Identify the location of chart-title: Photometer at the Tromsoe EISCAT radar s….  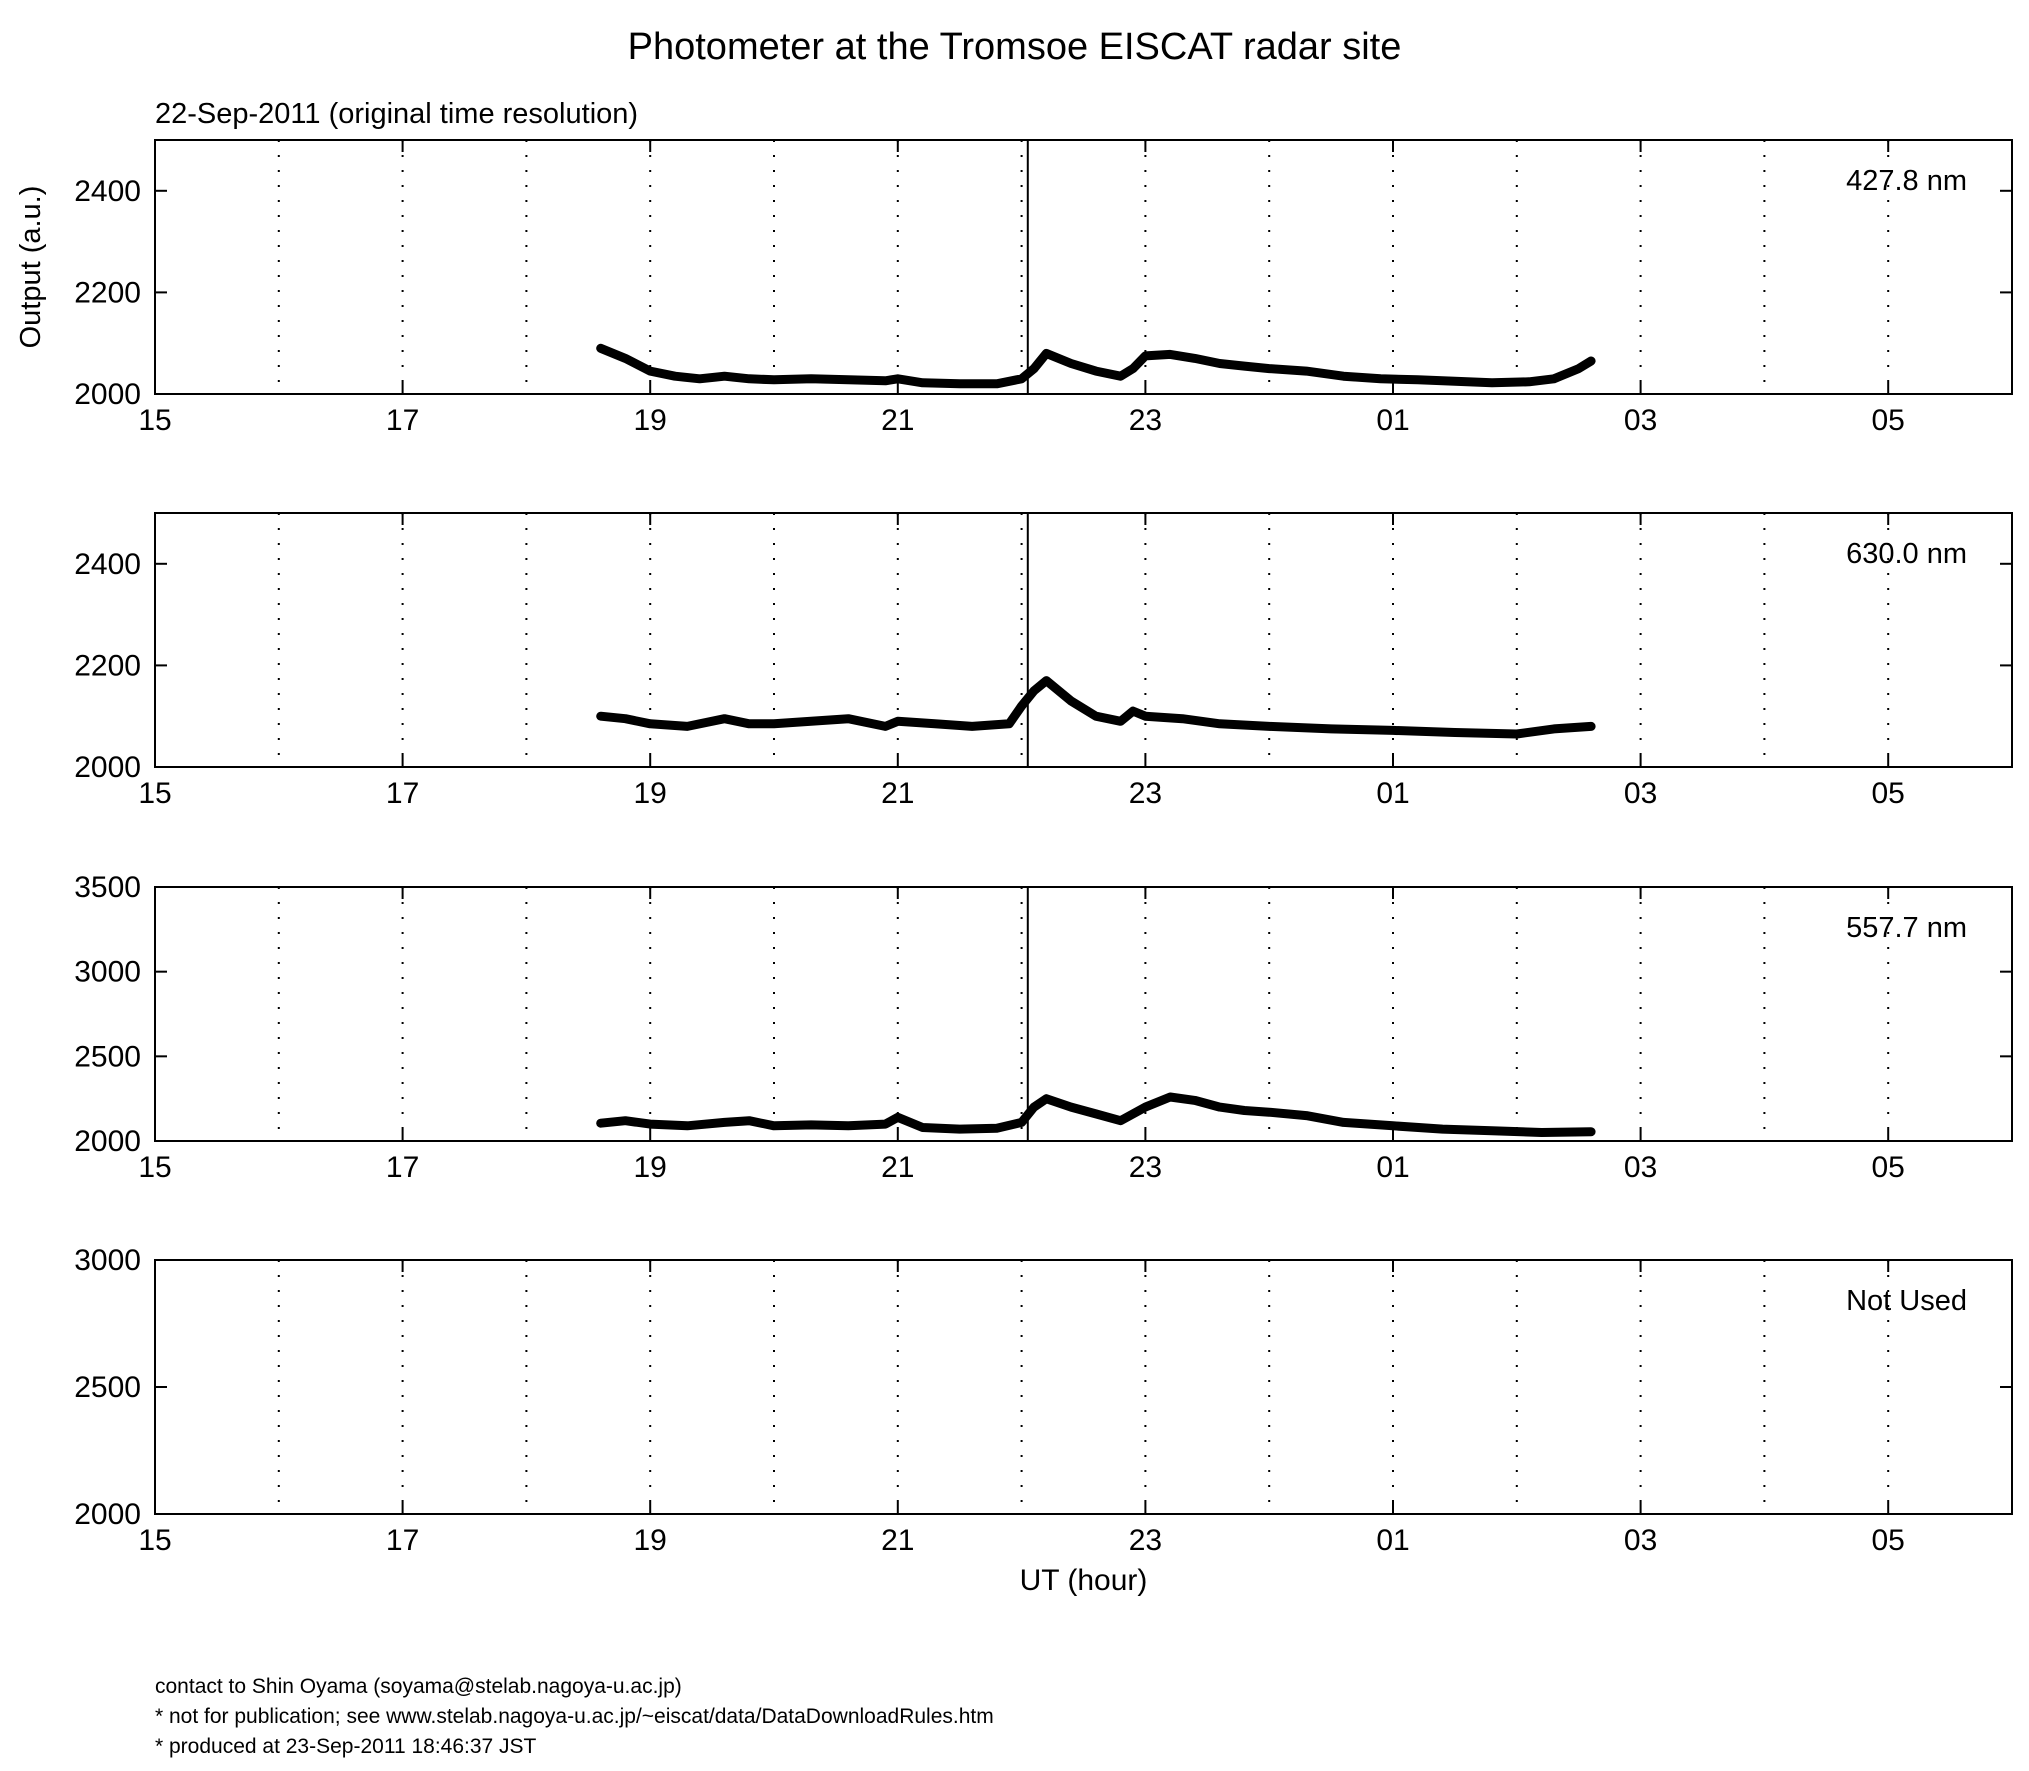
(1014, 47).